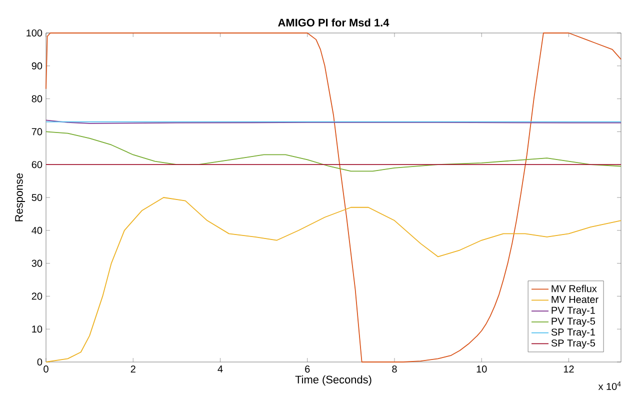  What do you see at coordinates (37, 230) in the screenshot?
I see `y-tick-label: 40` at bounding box center [37, 230].